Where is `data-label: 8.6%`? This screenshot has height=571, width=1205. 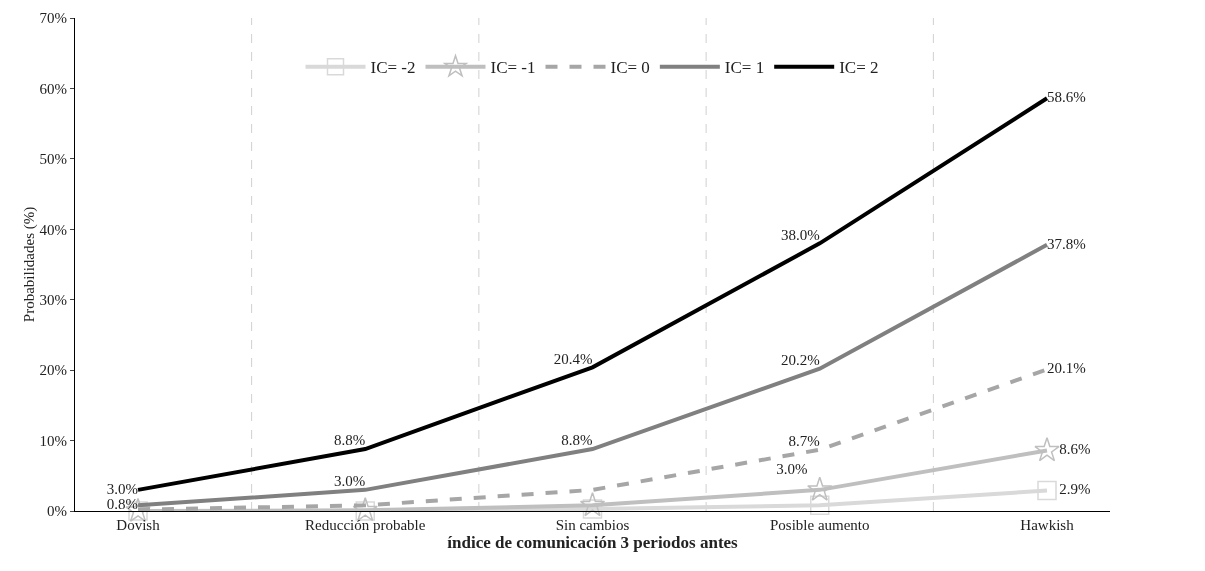
data-label: 8.6% is located at coordinates (1075, 449).